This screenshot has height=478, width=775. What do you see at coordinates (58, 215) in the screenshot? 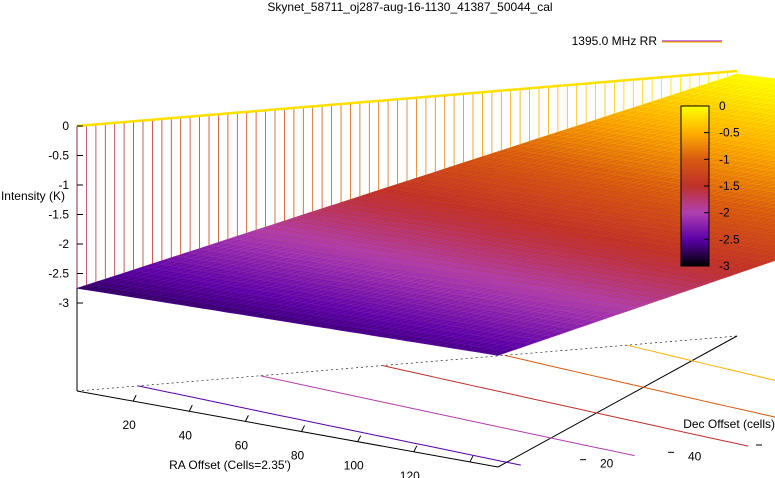
I see `z-tick-label: -1.5` at bounding box center [58, 215].